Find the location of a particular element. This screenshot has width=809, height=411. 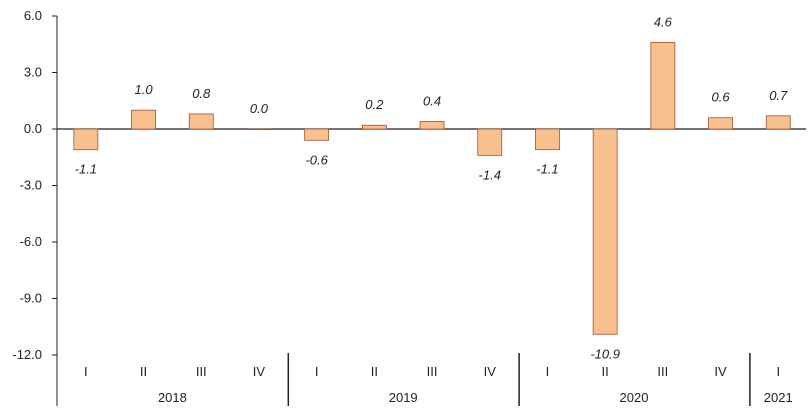

data-label: 0.0 is located at coordinates (259, 108).